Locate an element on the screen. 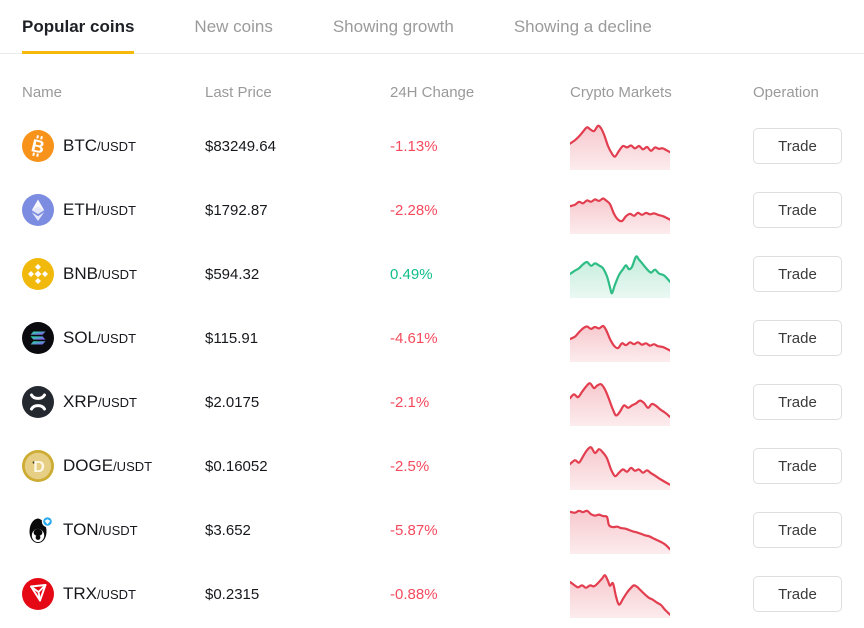 Image resolution: width=864 pixels, height=628 pixels. table-row: B BTC/USDT $83249.64 -1.13% Trade is located at coordinates (432, 146).